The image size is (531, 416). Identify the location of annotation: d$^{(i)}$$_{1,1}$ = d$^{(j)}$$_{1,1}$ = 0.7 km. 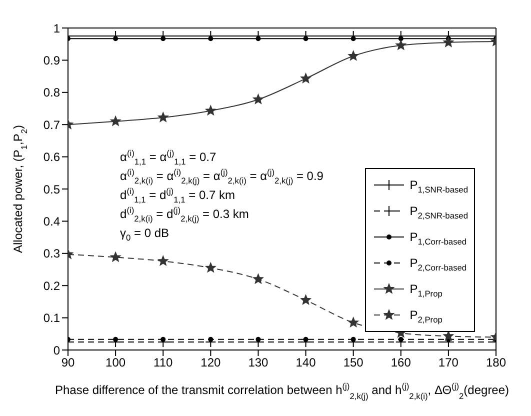
(178, 195).